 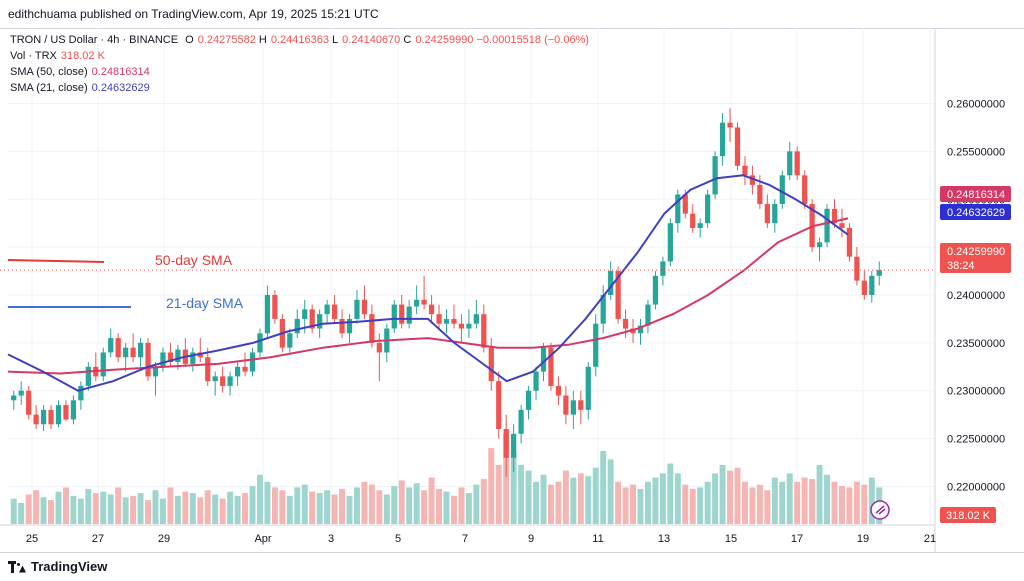 What do you see at coordinates (299, 72) in the screenshot?
I see `legend-sma50-row: SMA (50, close) 0.24816314` at bounding box center [299, 72].